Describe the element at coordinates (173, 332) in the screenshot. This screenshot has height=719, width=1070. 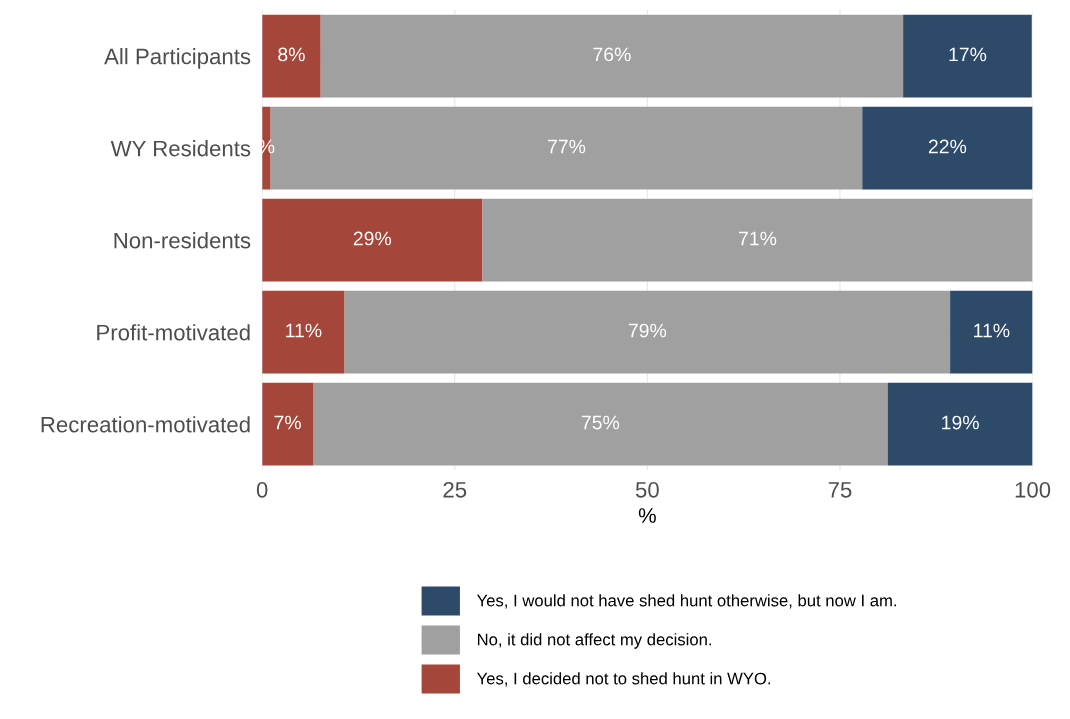
I see `y-tick-label: Profit-motivated` at that location.